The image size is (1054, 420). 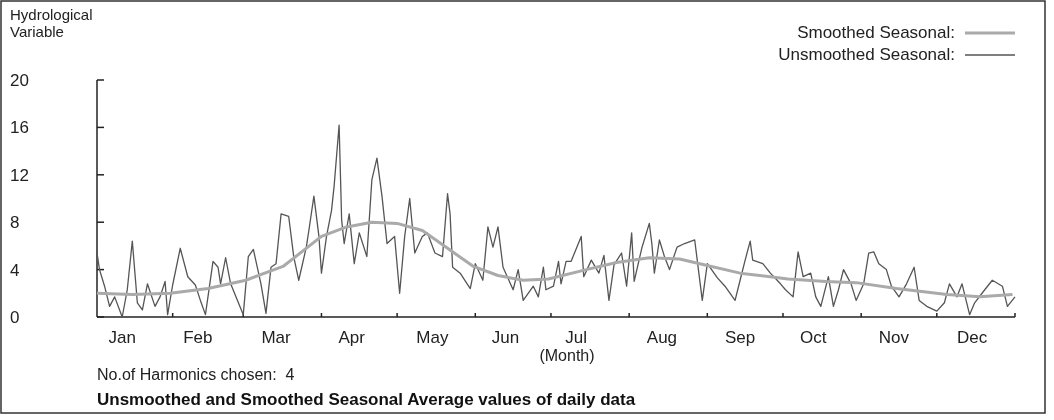 I want to click on y-tick-label: 16, so click(x=19, y=128).